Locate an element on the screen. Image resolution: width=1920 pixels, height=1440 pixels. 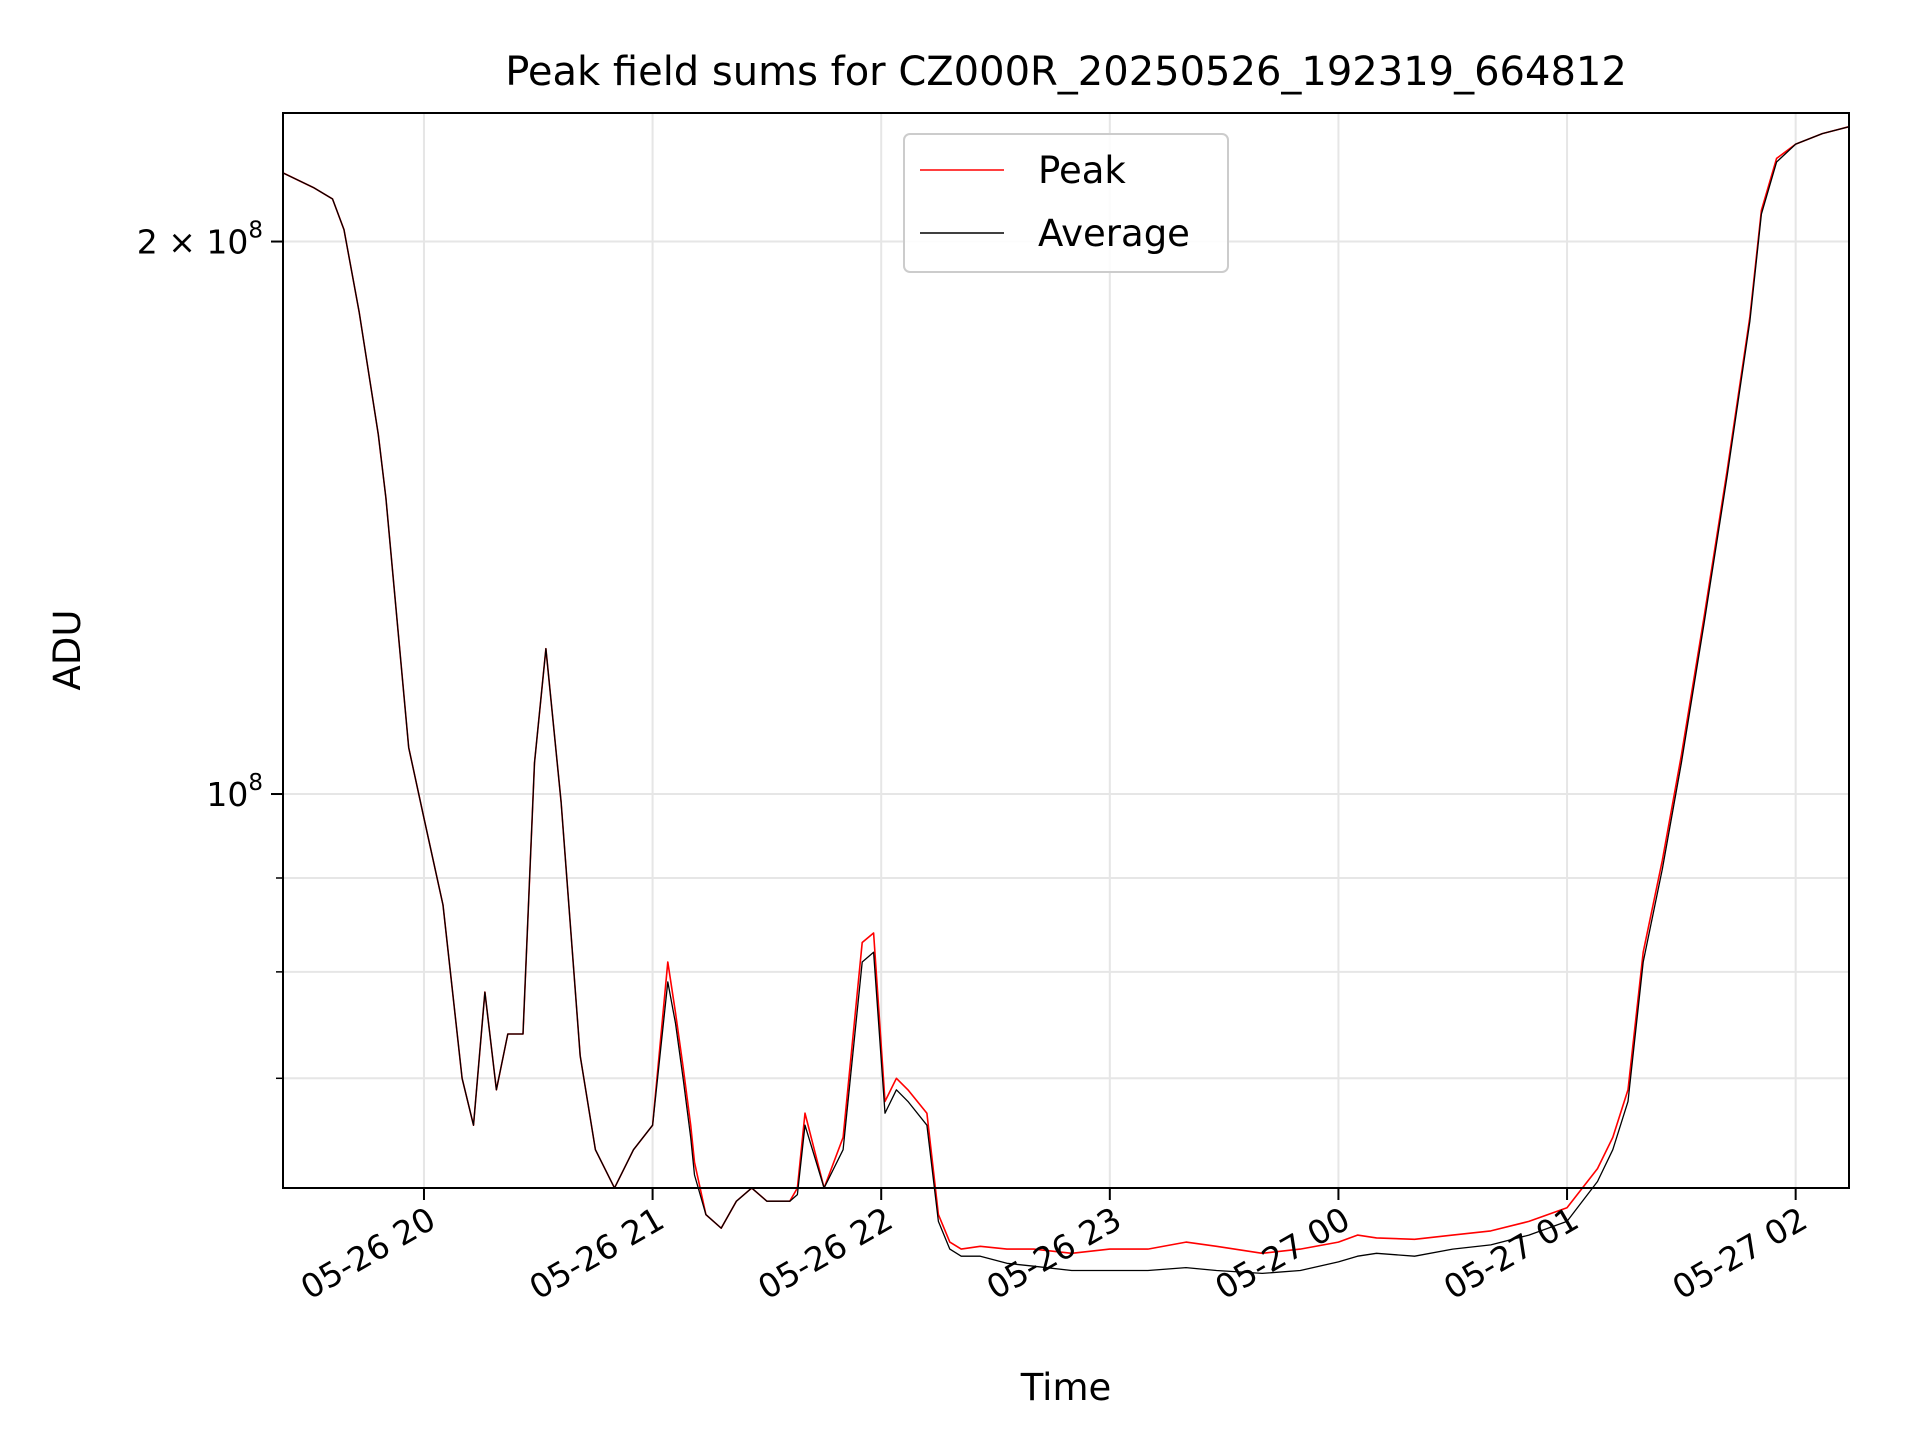
y-axis-label: ADU is located at coordinates (67, 650).